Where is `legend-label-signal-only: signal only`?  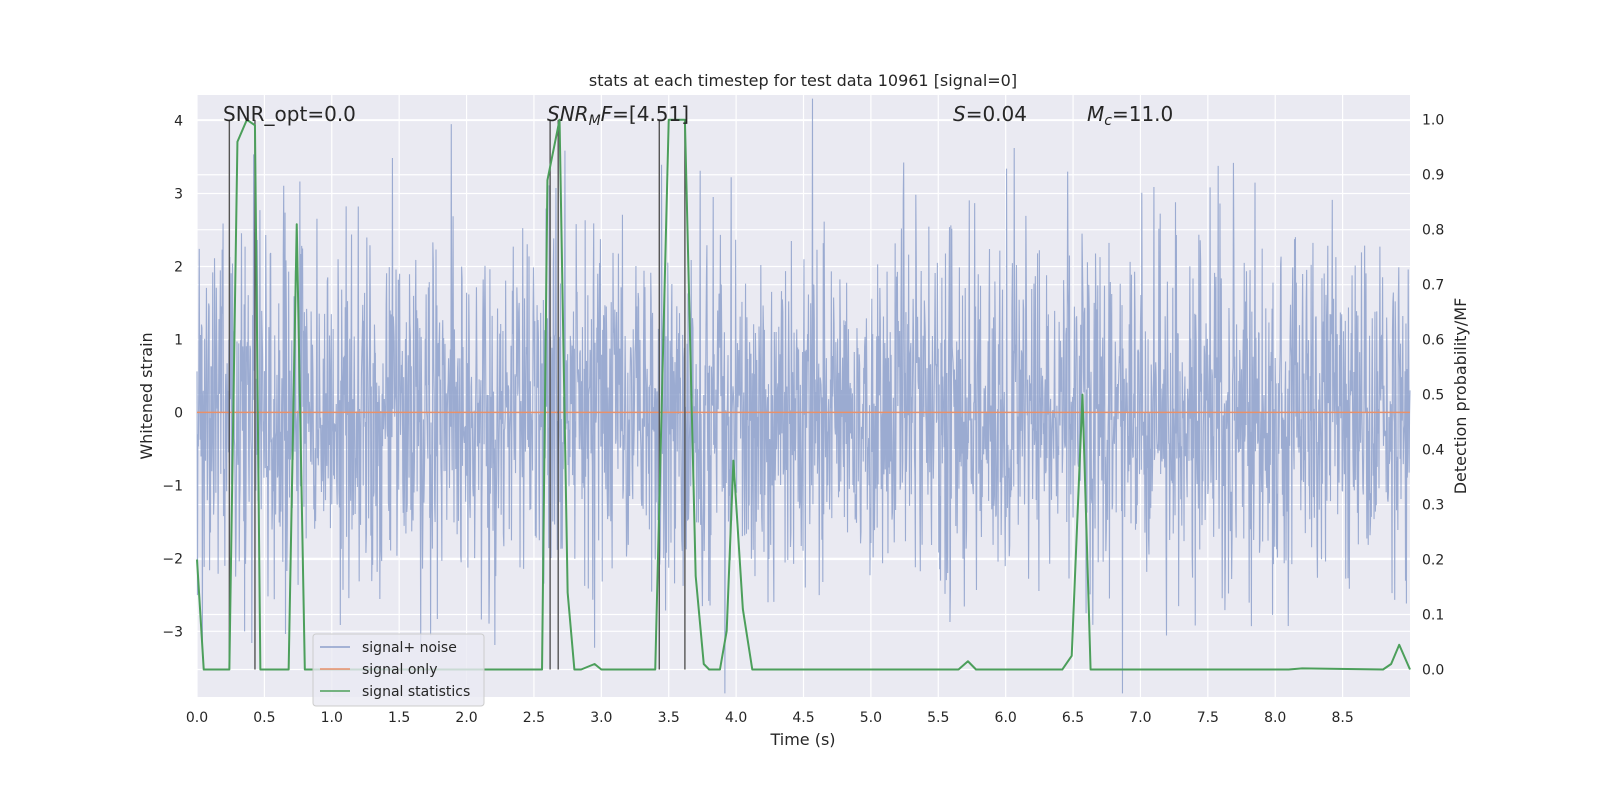 legend-label-signal-only: signal only is located at coordinates (399, 670).